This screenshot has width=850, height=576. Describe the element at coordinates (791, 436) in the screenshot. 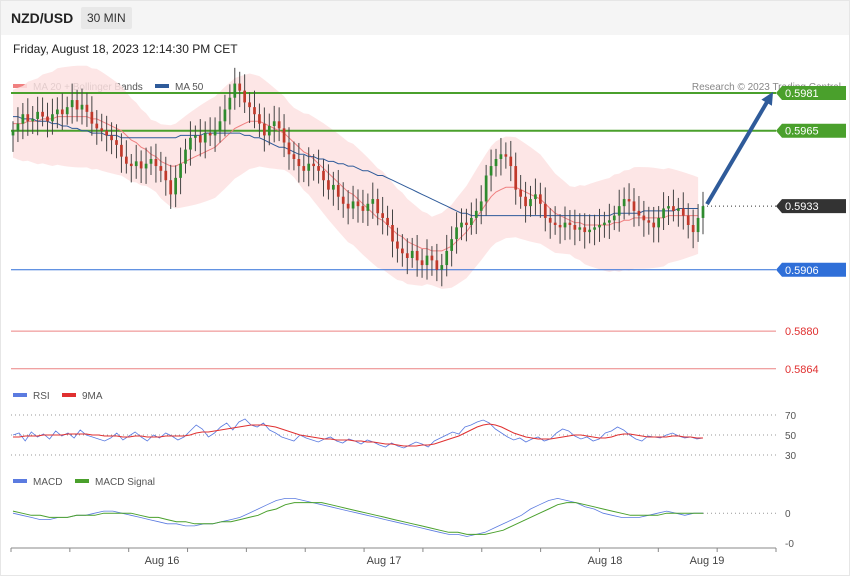

I see `rsi-tick-50: 50` at that location.